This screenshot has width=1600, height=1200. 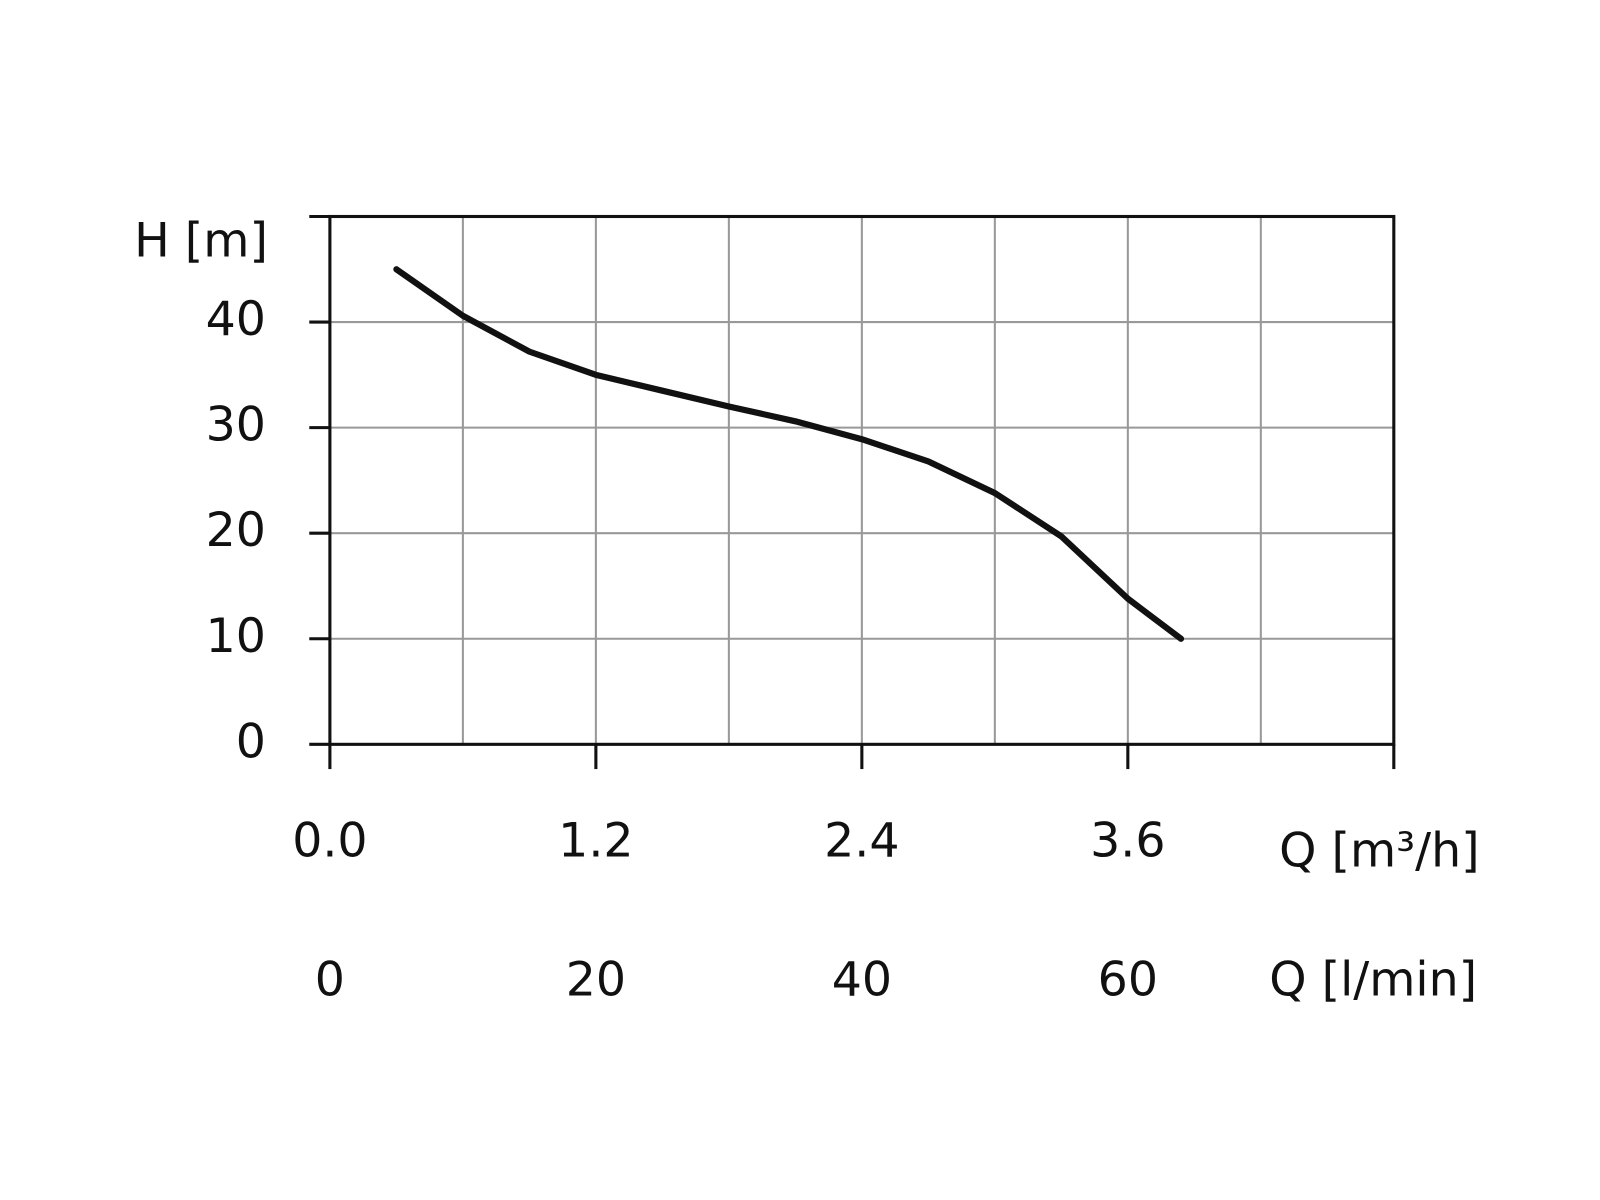 What do you see at coordinates (201, 240) in the screenshot?
I see `y-axis-label: H [m]` at bounding box center [201, 240].